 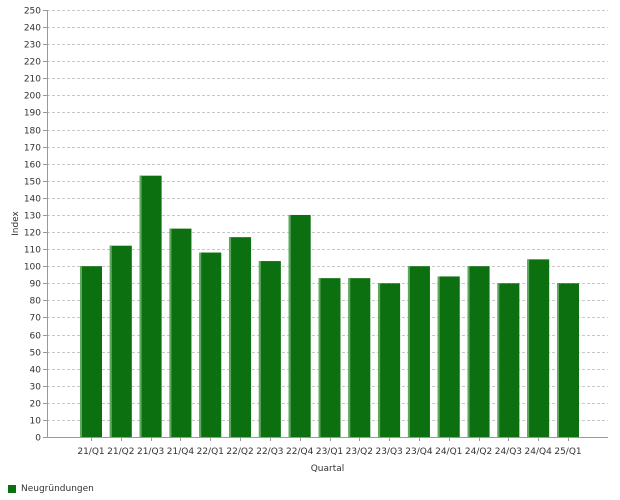 What do you see at coordinates (12, 489) in the screenshot?
I see `legend-swatch` at bounding box center [12, 489].